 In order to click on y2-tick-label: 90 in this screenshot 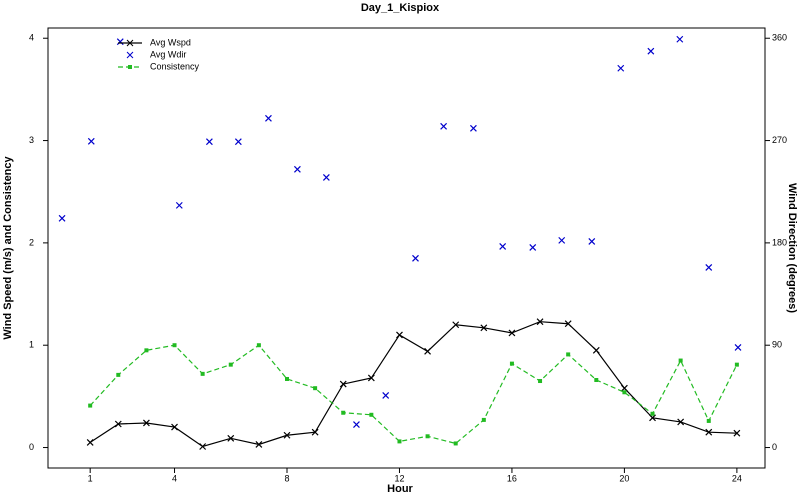, I will do `click(777, 345)`.